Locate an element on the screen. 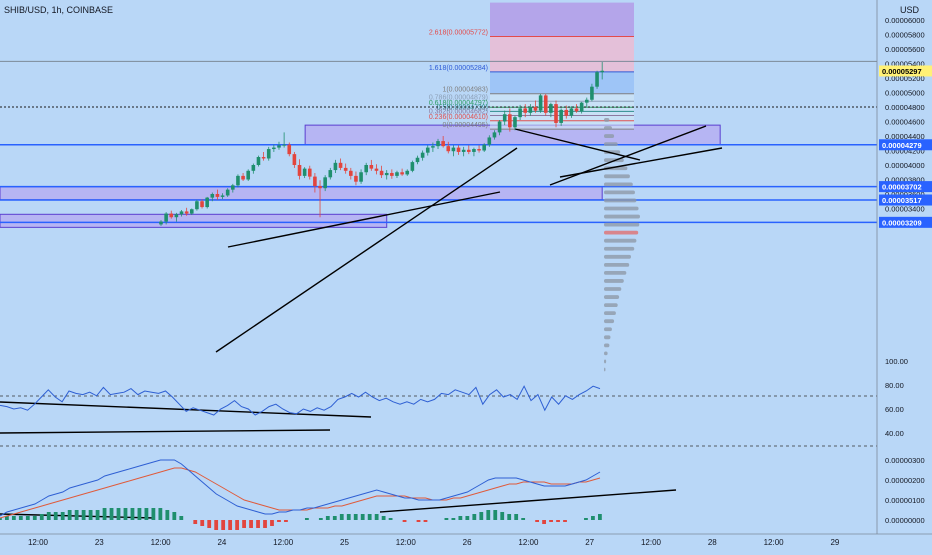 The height and width of the screenshot is (555, 932). symbol-title: SHIB/USD, 1h, COINBASE is located at coordinates (58, 10).